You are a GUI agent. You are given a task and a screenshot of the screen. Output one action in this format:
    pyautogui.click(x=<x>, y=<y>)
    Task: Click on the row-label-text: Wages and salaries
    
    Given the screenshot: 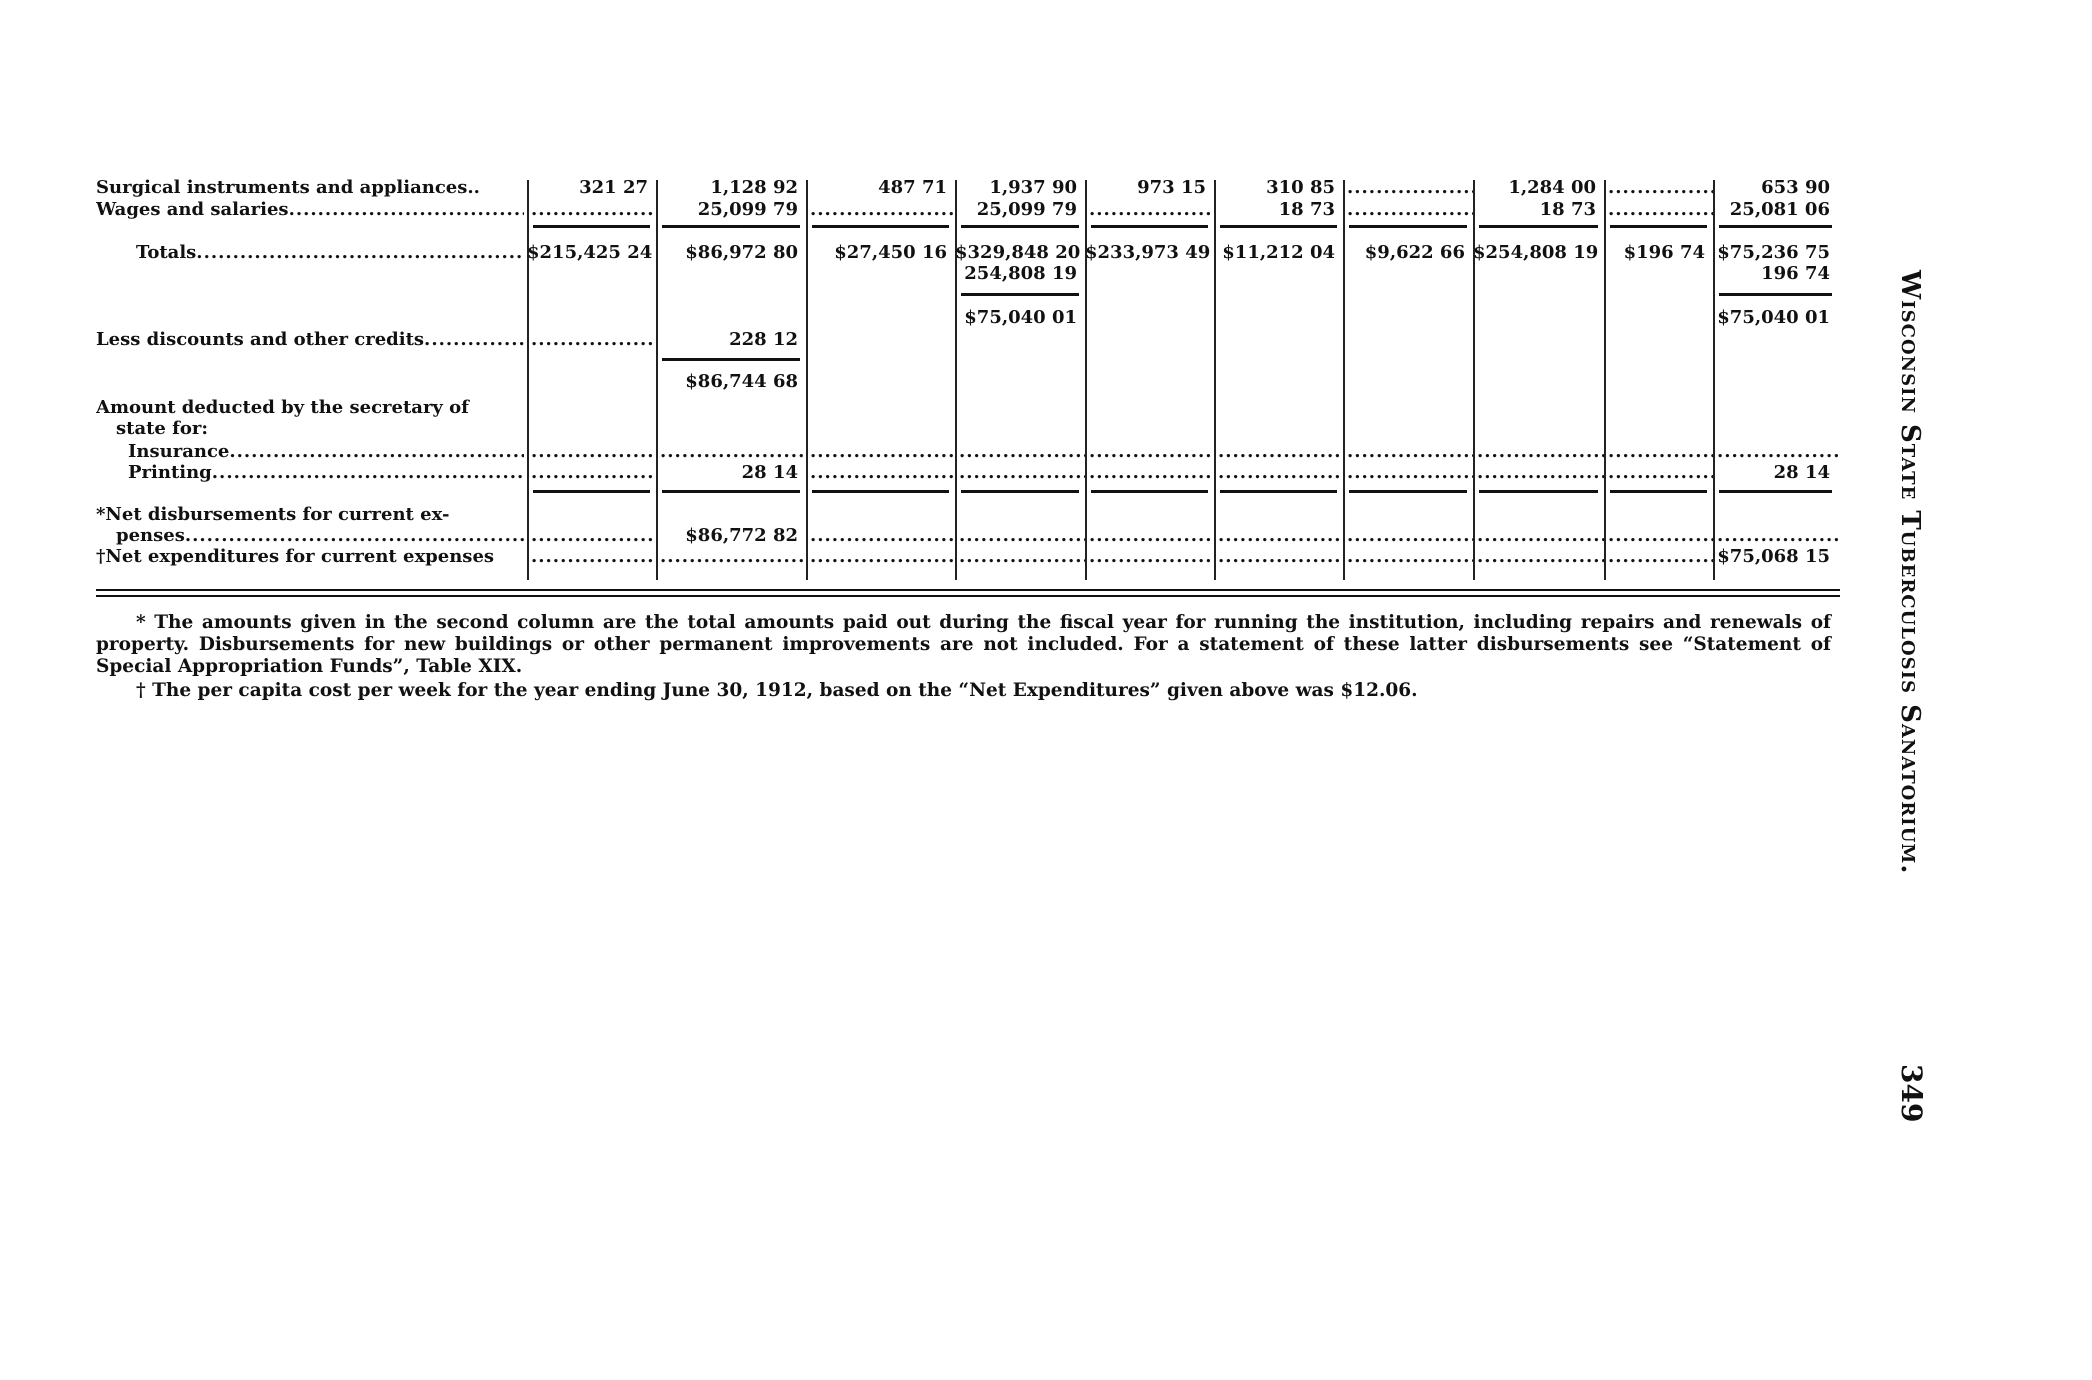 What is the action you would take?
    pyautogui.click(x=192, y=209)
    